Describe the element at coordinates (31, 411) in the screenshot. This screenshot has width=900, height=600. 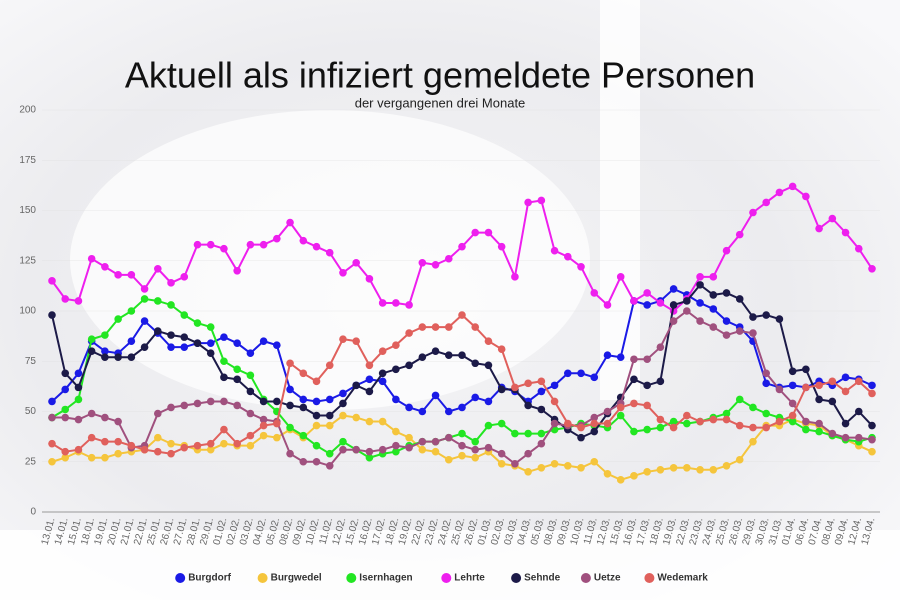
I see `y-tick-label: 50` at that location.